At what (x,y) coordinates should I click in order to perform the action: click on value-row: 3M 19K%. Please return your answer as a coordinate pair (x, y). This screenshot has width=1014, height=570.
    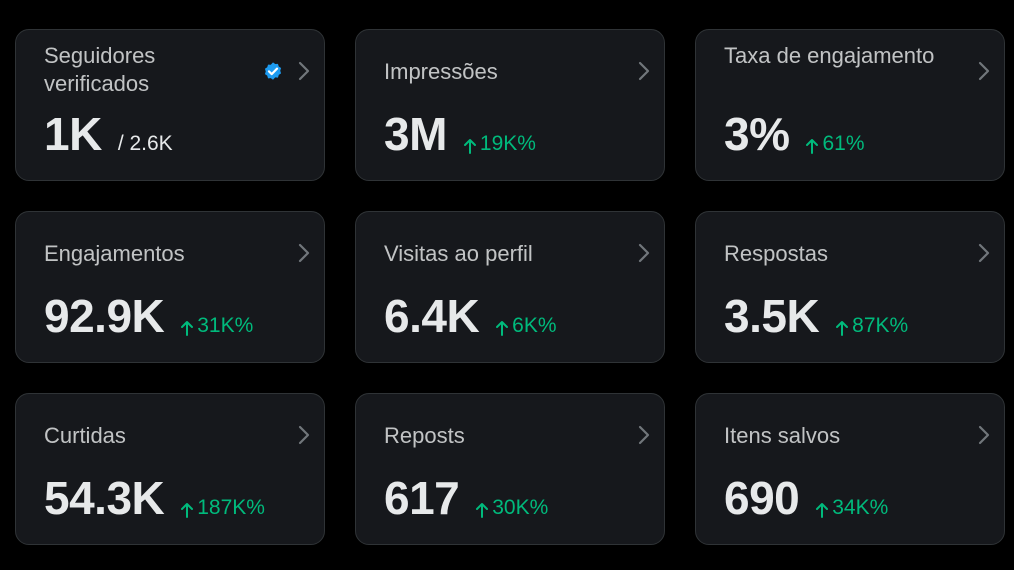
    Looking at the image, I should click on (460, 134).